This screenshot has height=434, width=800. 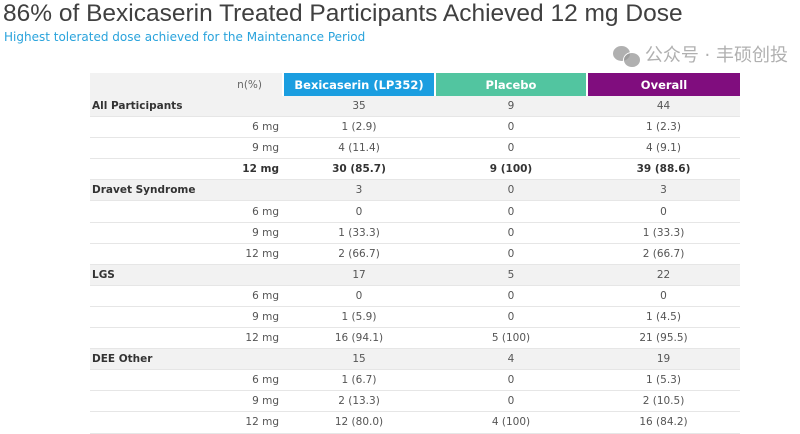 What do you see at coordinates (359, 338) in the screenshot?
I see `value-cell: 16 (94.1)` at bounding box center [359, 338].